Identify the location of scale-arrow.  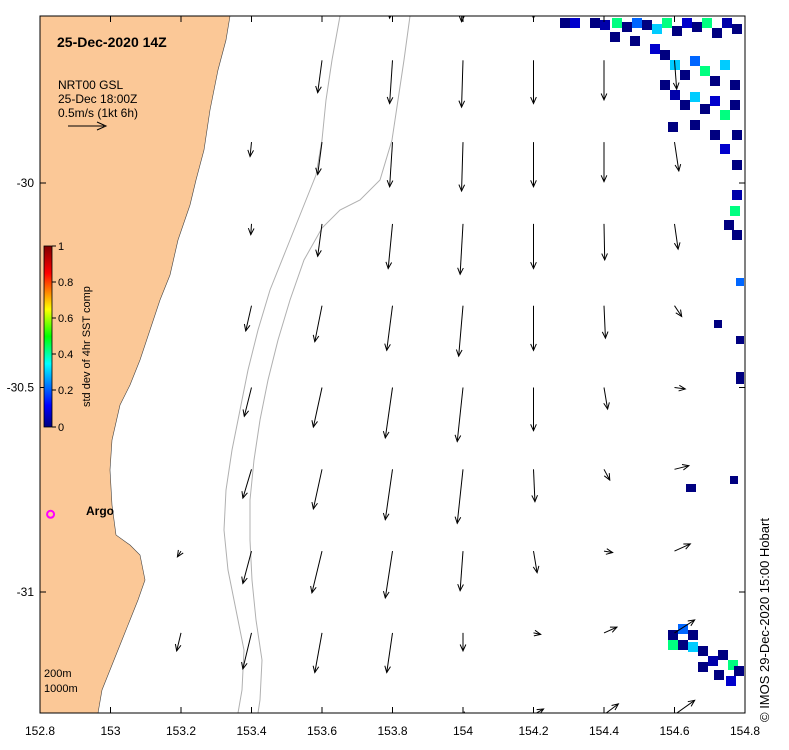
(88, 126).